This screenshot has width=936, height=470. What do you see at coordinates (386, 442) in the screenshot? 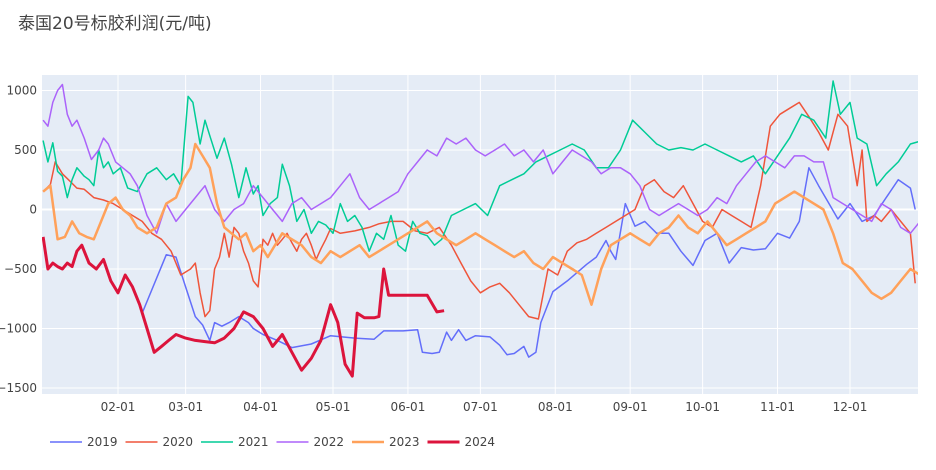
I see `legend-item-2023: 2023` at bounding box center [386, 442].